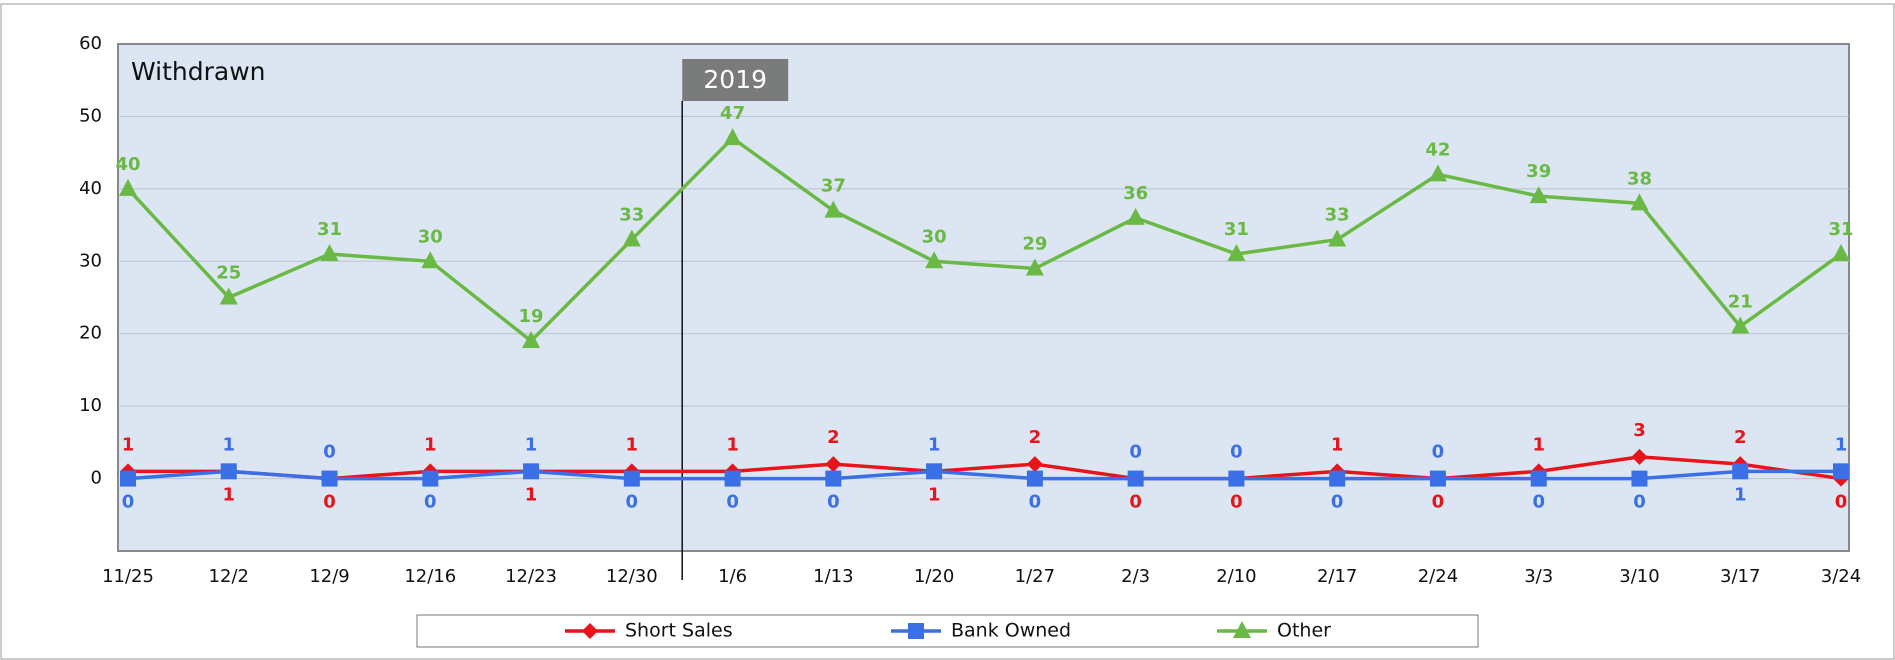  What do you see at coordinates (732, 576) in the screenshot?
I see `x-tick-label: 1/6` at bounding box center [732, 576].